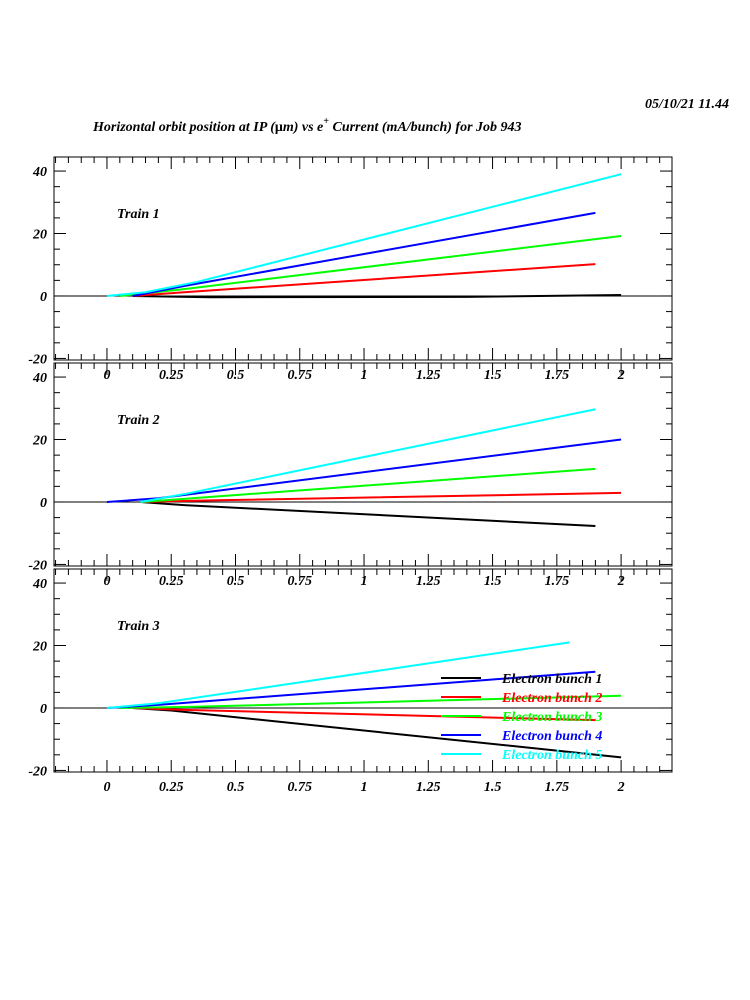  What do you see at coordinates (138, 214) in the screenshot?
I see `panel-label: Train 1` at bounding box center [138, 214].